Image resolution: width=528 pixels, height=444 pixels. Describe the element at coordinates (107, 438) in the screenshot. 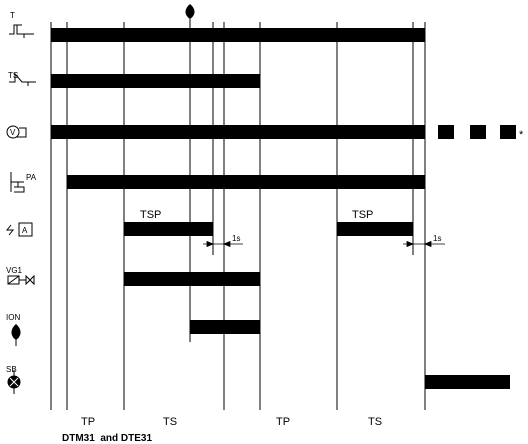

I see `diagram-caption: DTM31 and DTE31` at that location.